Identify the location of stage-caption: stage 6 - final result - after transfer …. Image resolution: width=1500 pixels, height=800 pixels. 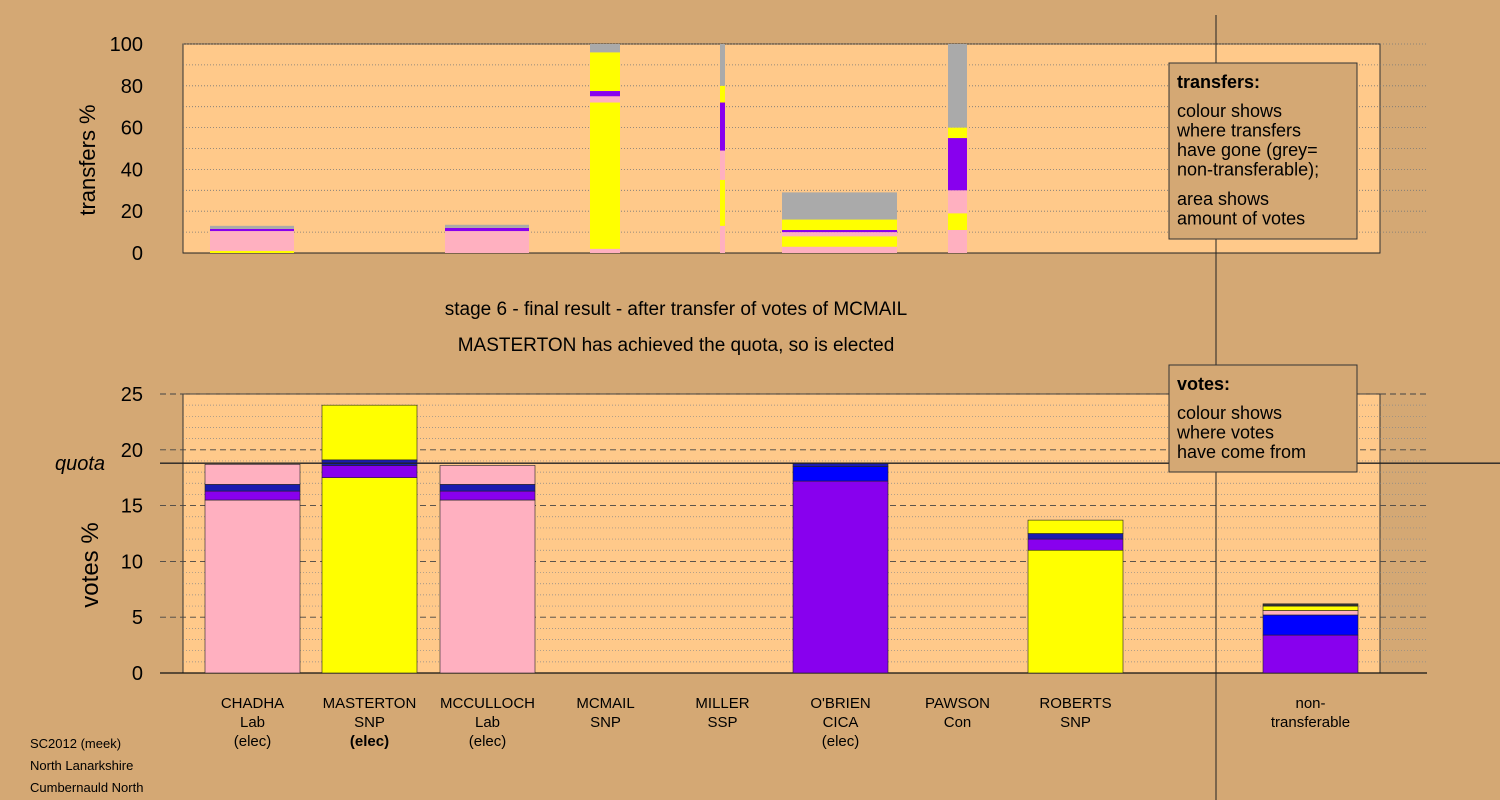
(676, 309).